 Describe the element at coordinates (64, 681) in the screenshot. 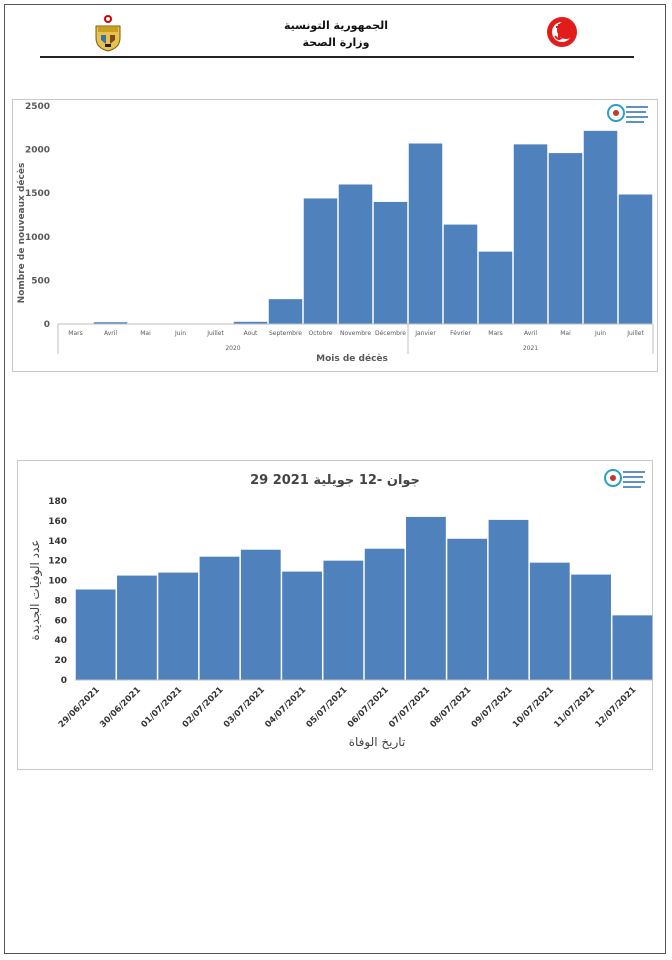

I see `chart-2-y-tick-label: 0` at that location.